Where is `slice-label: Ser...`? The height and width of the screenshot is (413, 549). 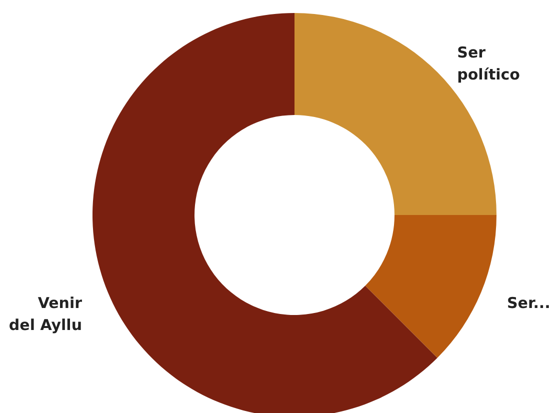 slice-label: Ser... is located at coordinates (527, 303).